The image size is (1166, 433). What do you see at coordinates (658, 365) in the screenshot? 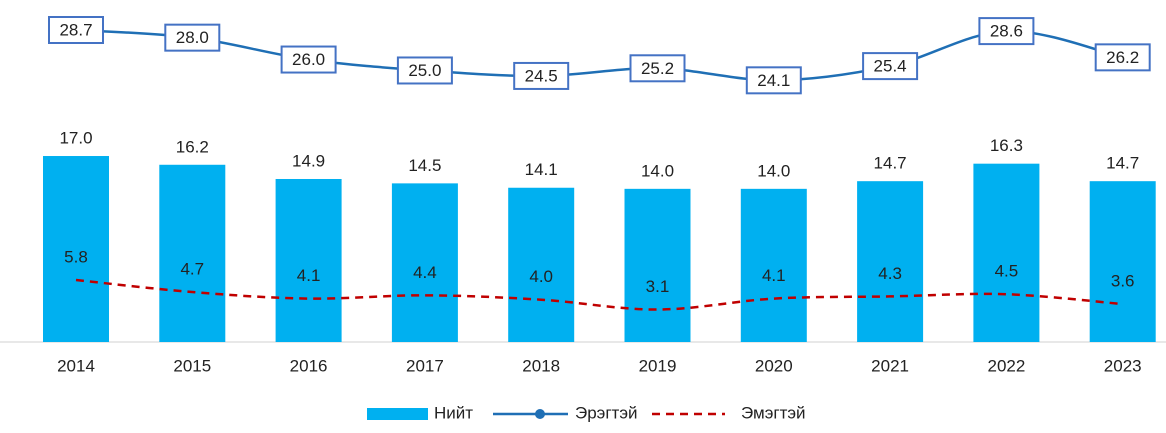
I see `x-tick-label: 2019` at bounding box center [658, 365].